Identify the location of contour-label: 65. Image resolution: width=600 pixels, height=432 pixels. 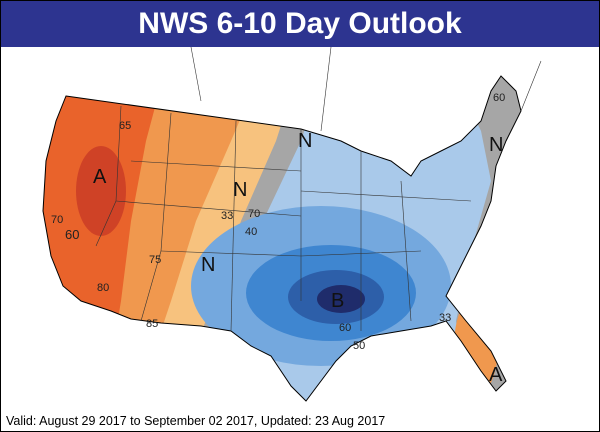
(125, 126).